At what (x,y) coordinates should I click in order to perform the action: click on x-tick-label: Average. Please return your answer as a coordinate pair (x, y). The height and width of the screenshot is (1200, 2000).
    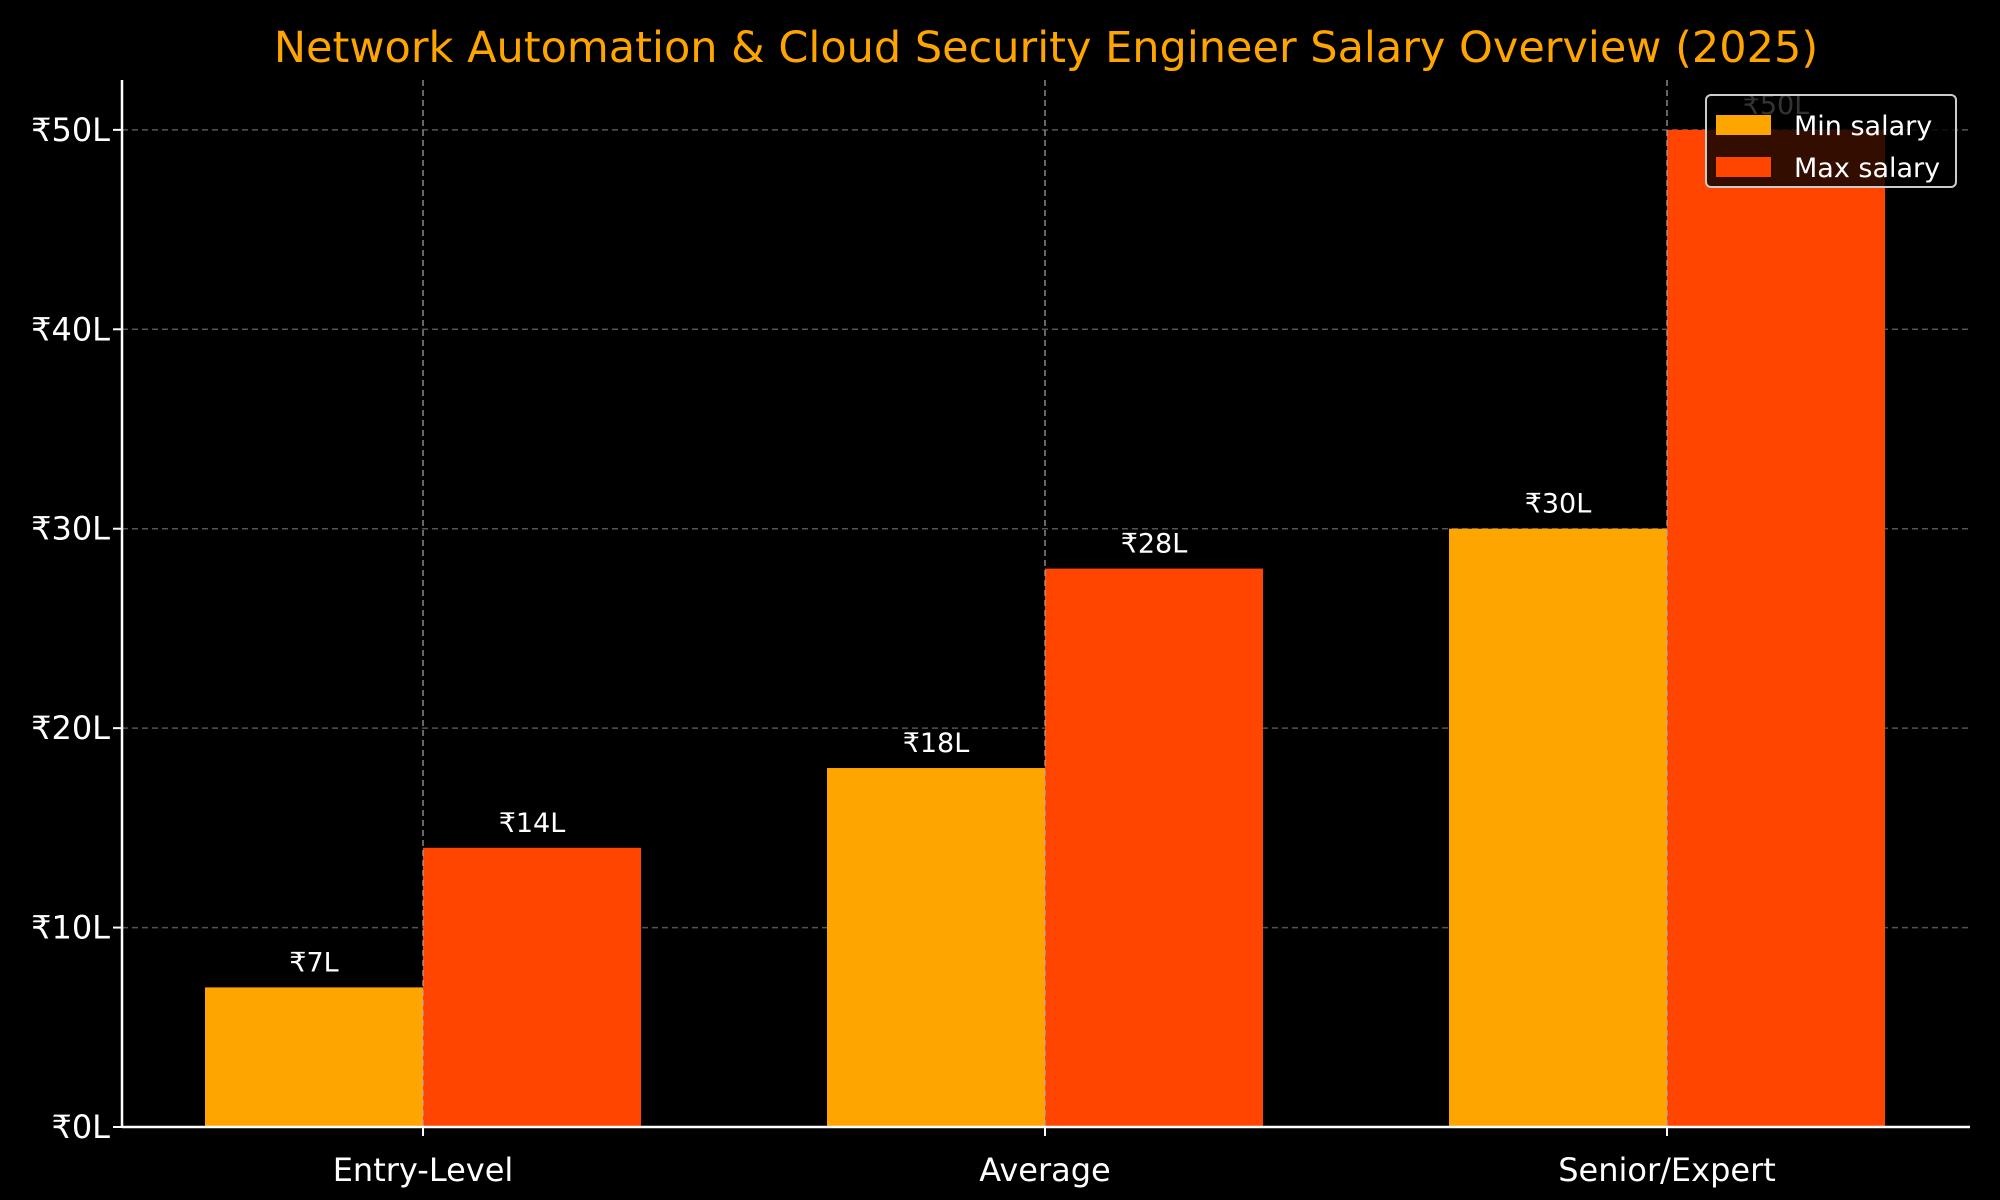
    Looking at the image, I should click on (1044, 1170).